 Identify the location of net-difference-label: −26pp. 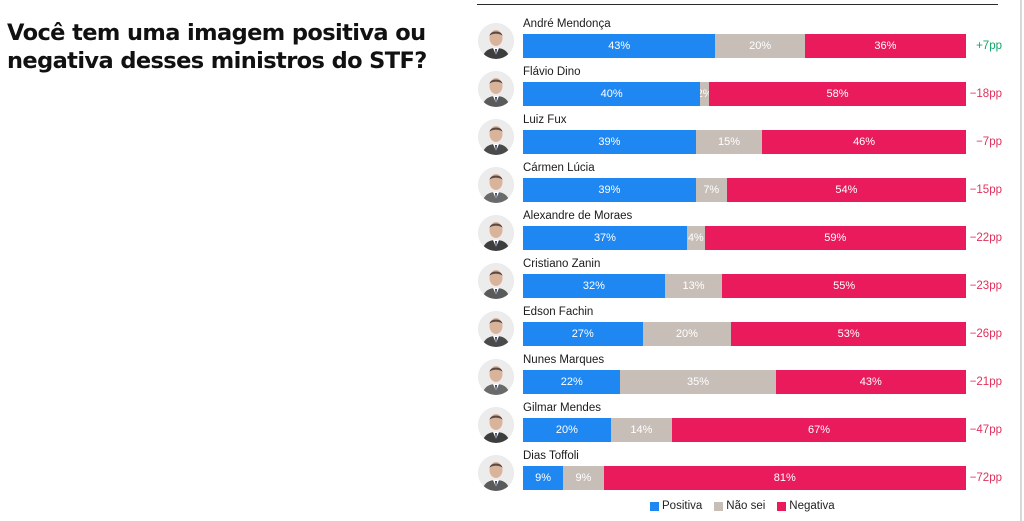
(985, 334).